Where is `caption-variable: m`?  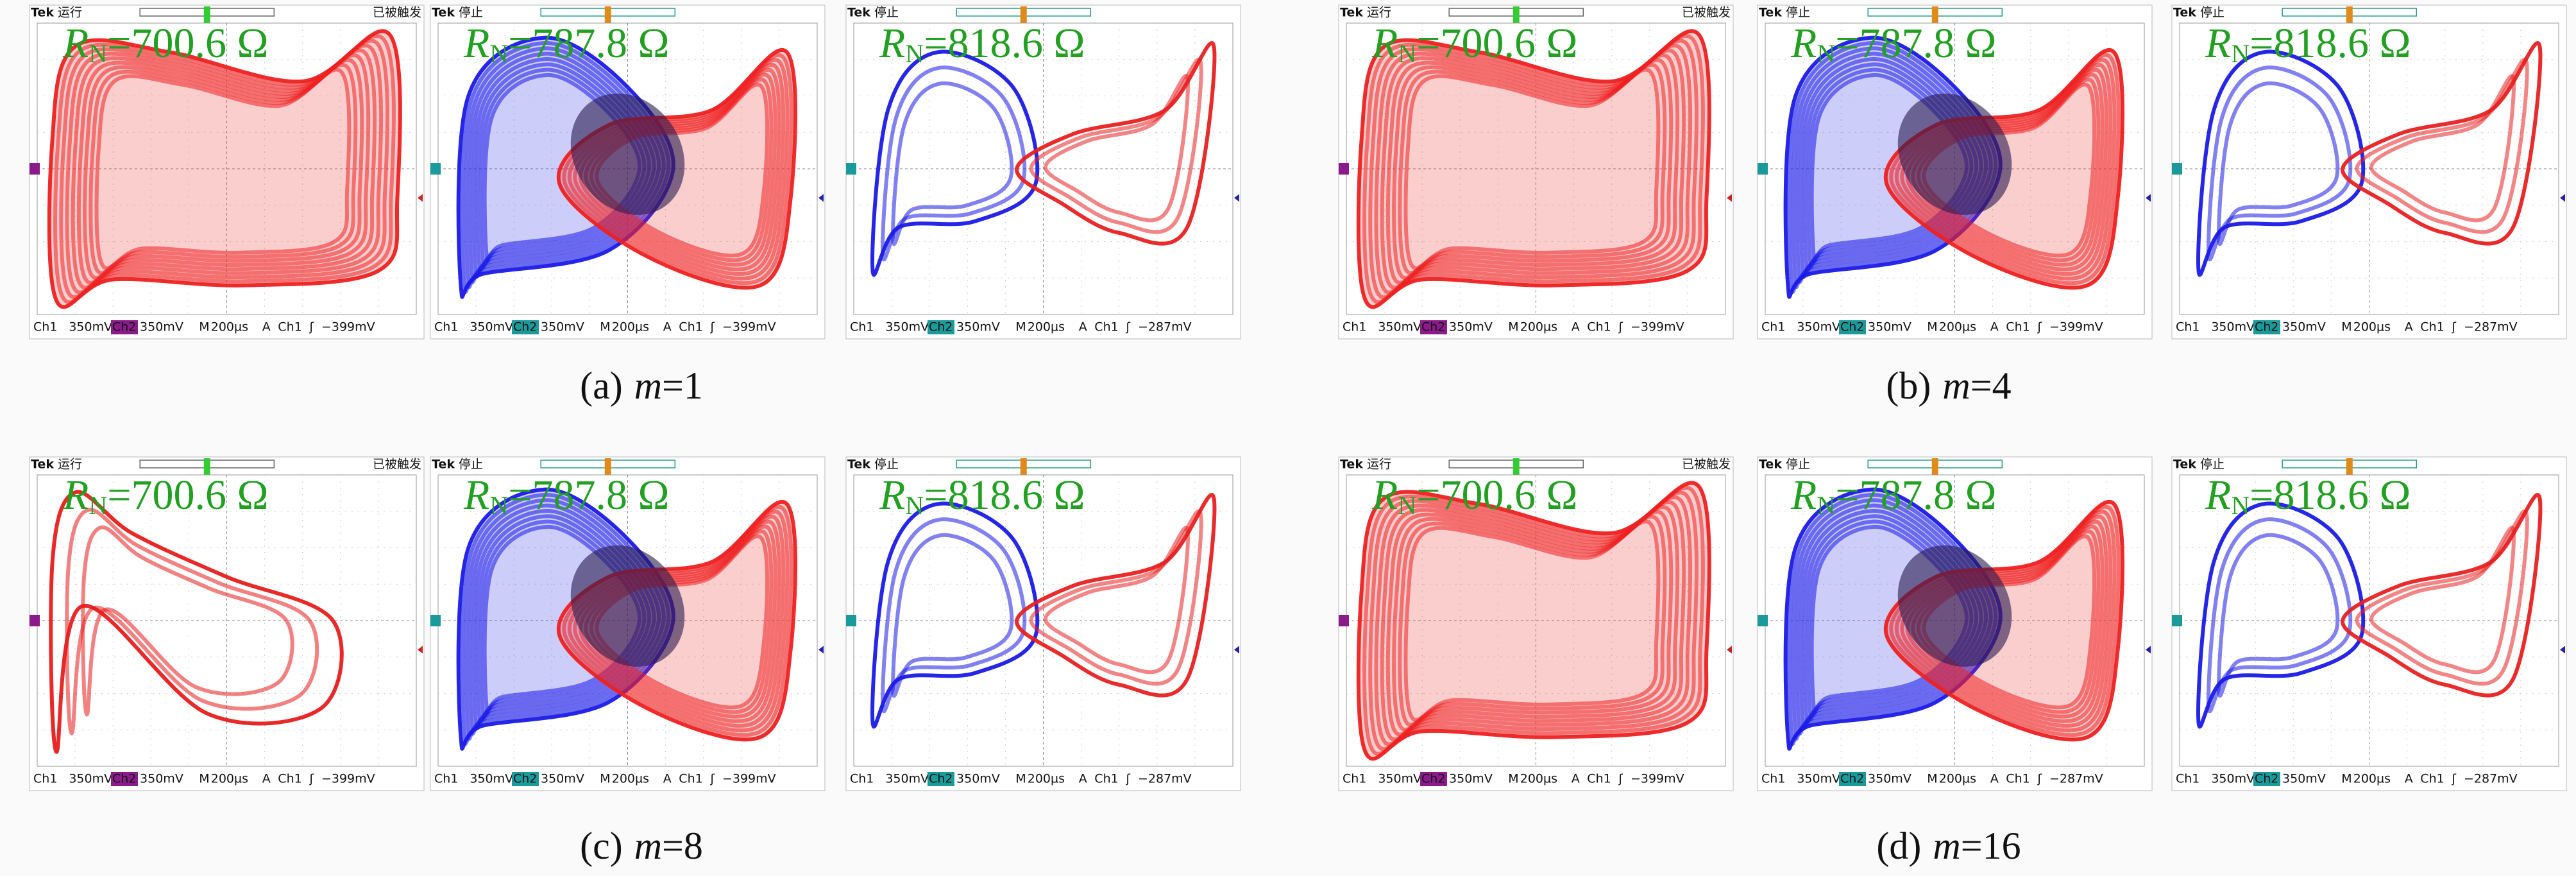 caption-variable: m is located at coordinates (1946, 846).